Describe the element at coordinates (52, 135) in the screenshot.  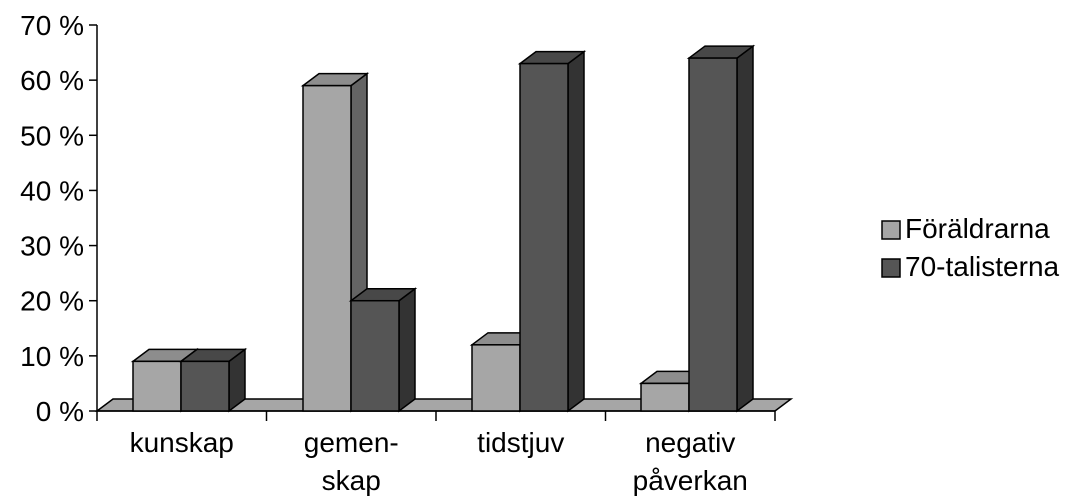
I see `y-tick-label: 50 %` at that location.